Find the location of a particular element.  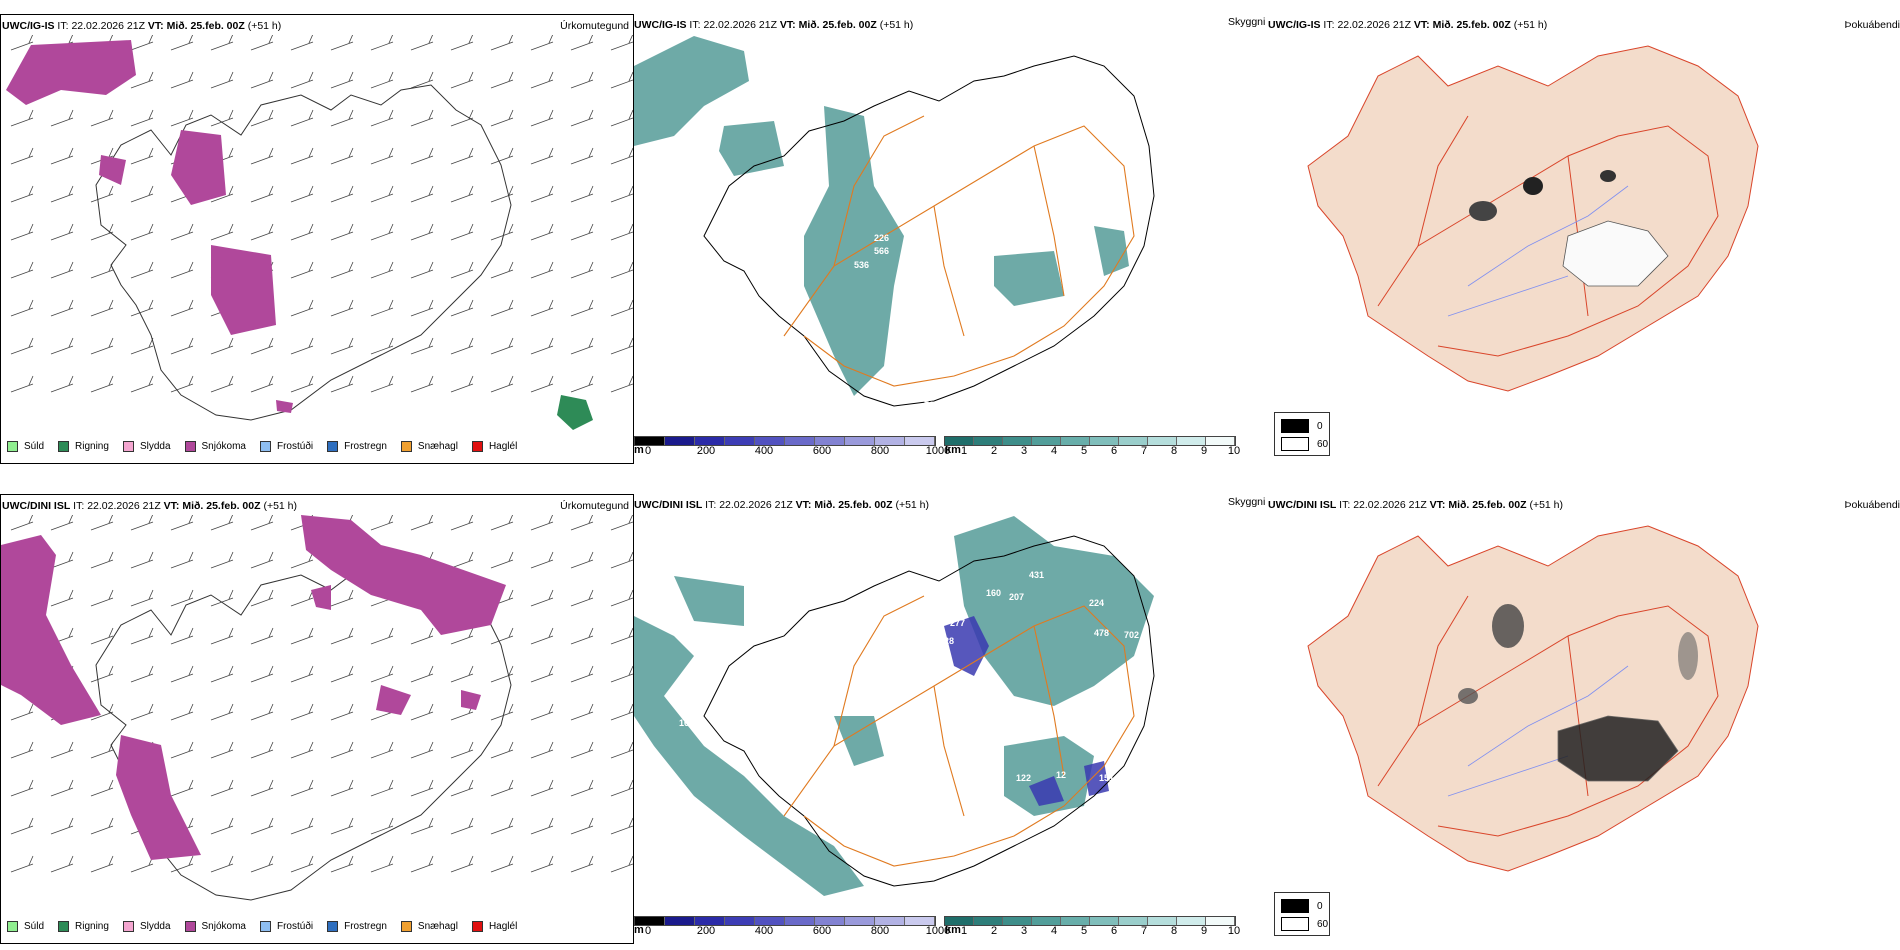

tick-label: 7 is located at coordinates (1144, 931).